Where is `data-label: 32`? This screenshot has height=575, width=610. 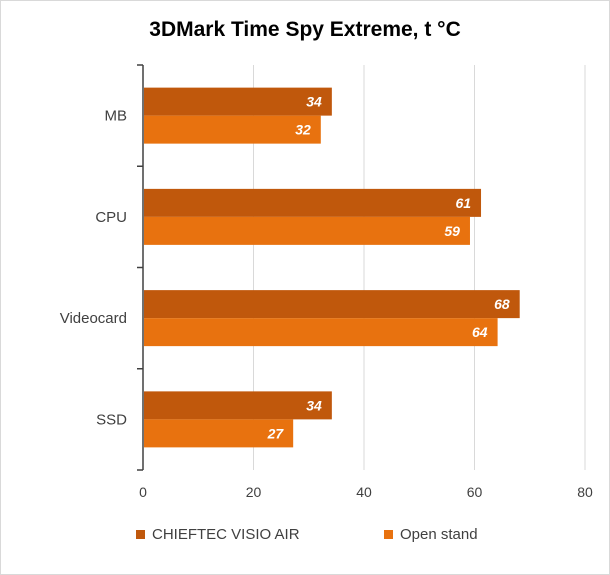
data-label: 32 is located at coordinates (303, 130).